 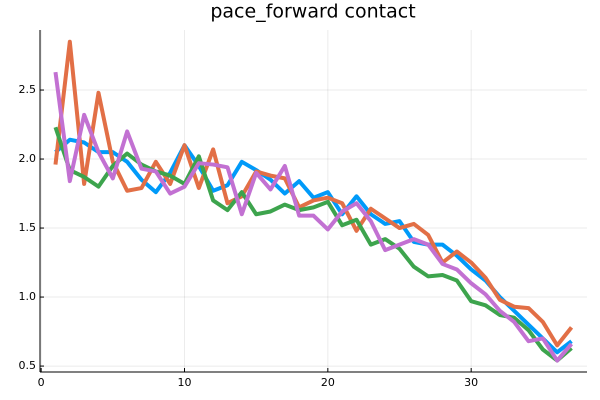 I want to click on y-tick-label: 1.0, so click(x=28, y=296).